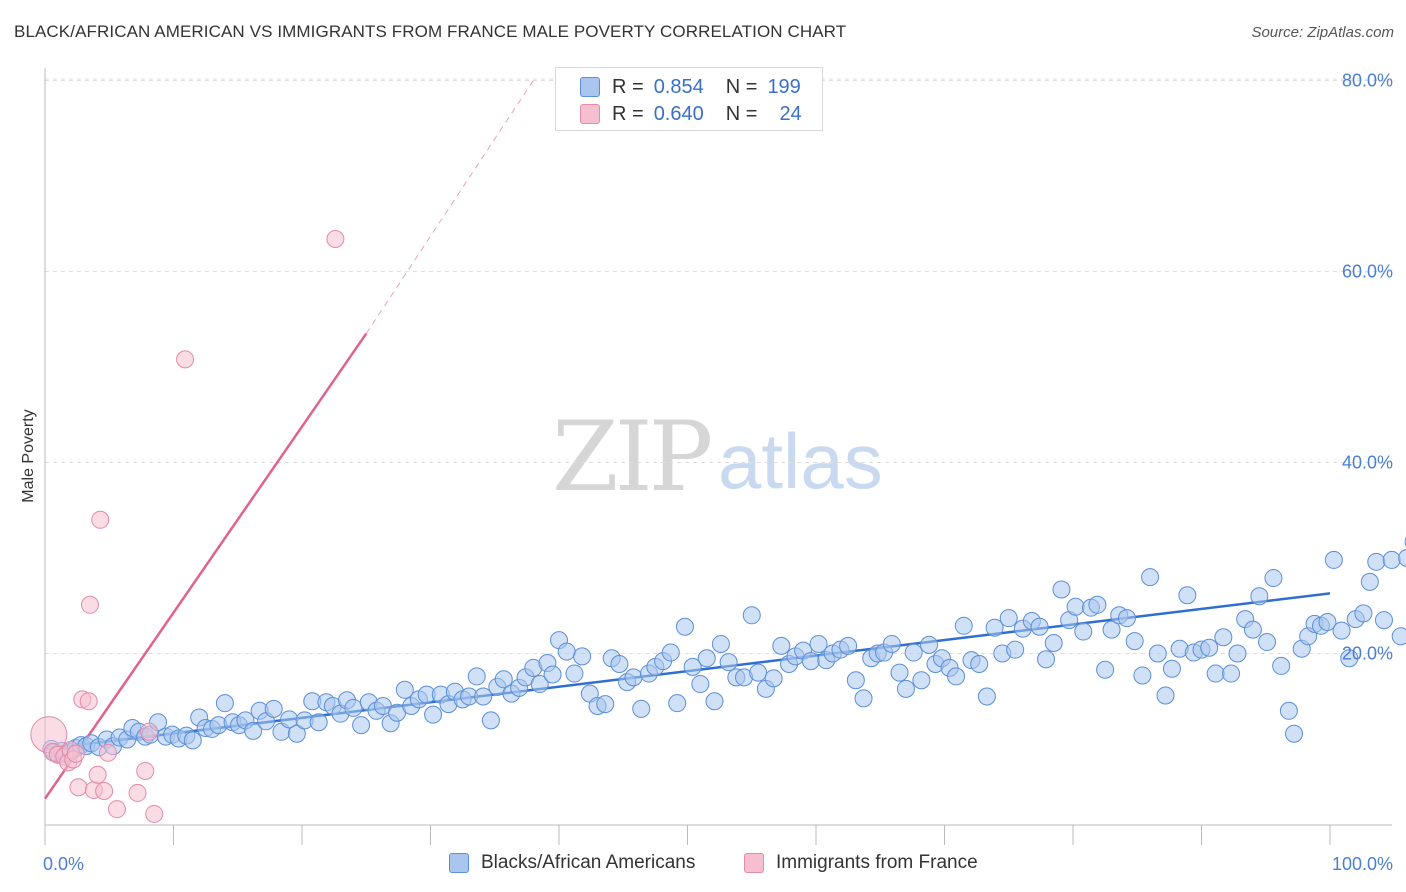  What do you see at coordinates (1367, 654) in the screenshot?
I see `y-tick-label: 20.0%` at bounding box center [1367, 654].